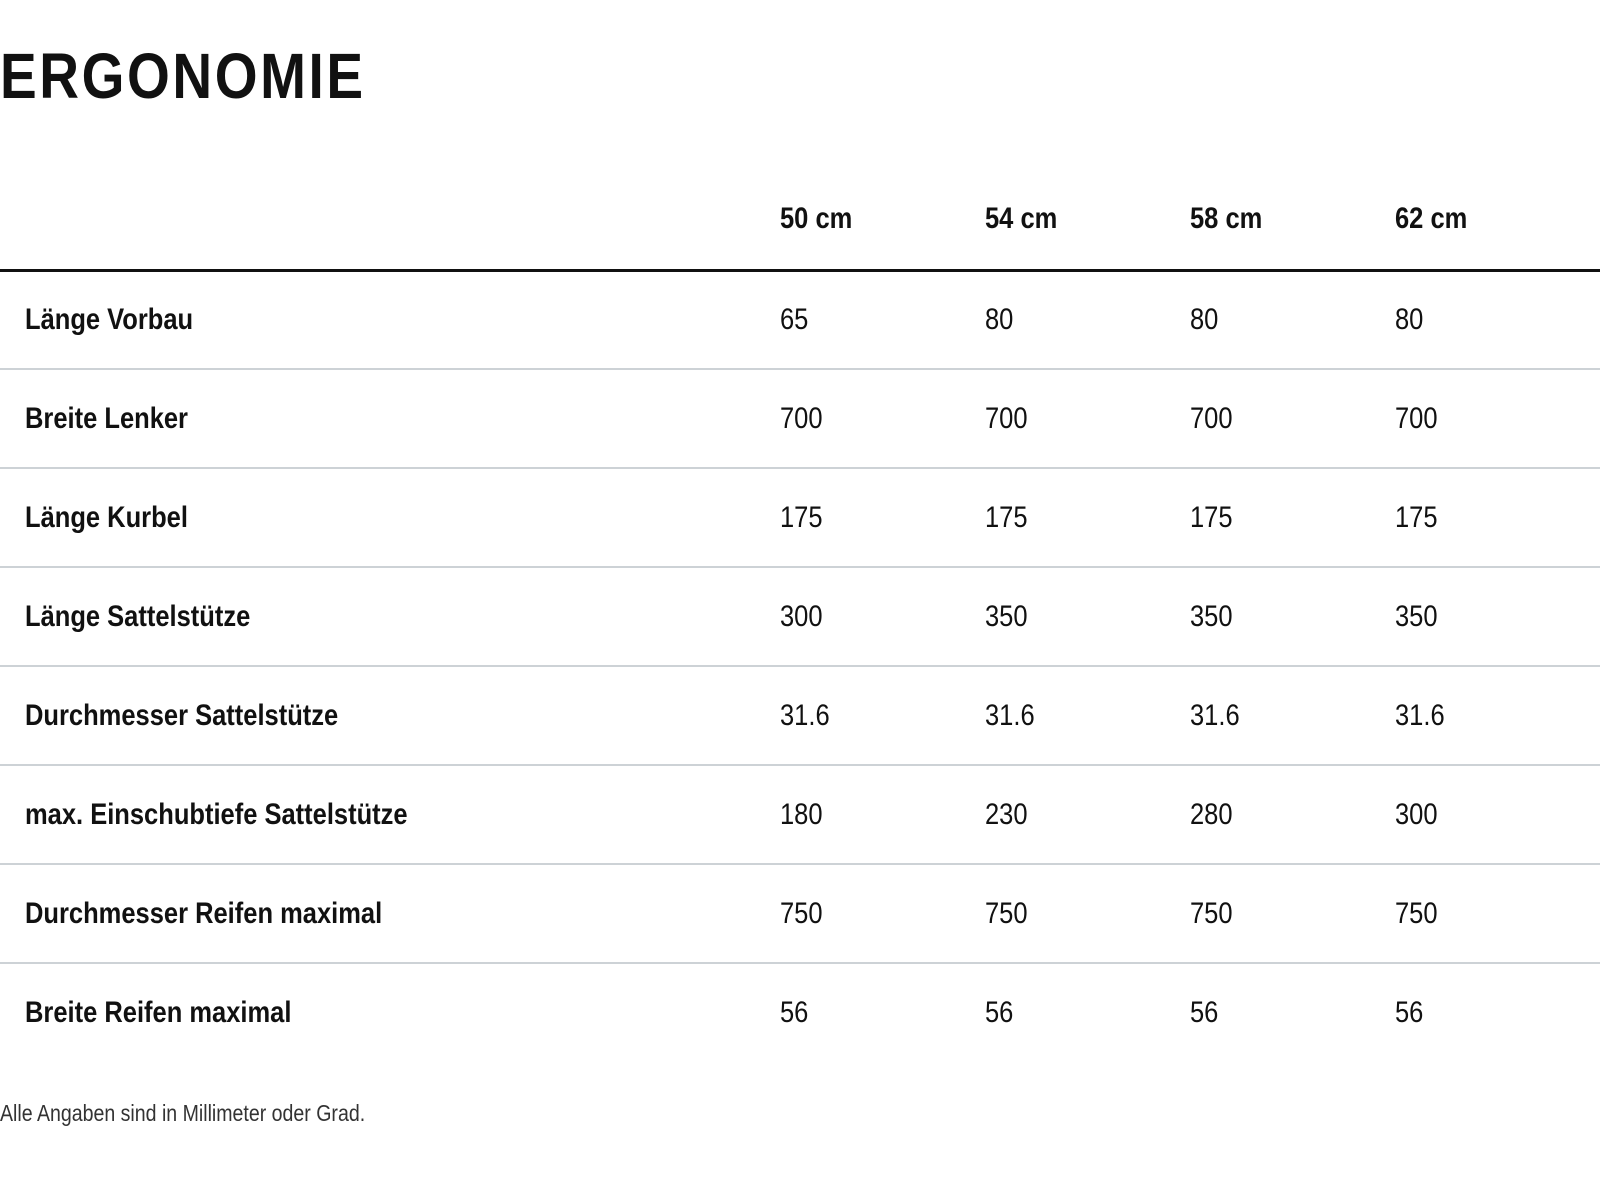 This screenshot has height=1200, width=1600. I want to click on table-row: Durchmesser Reifen maximal 750 750 750 750, so click(800, 913).